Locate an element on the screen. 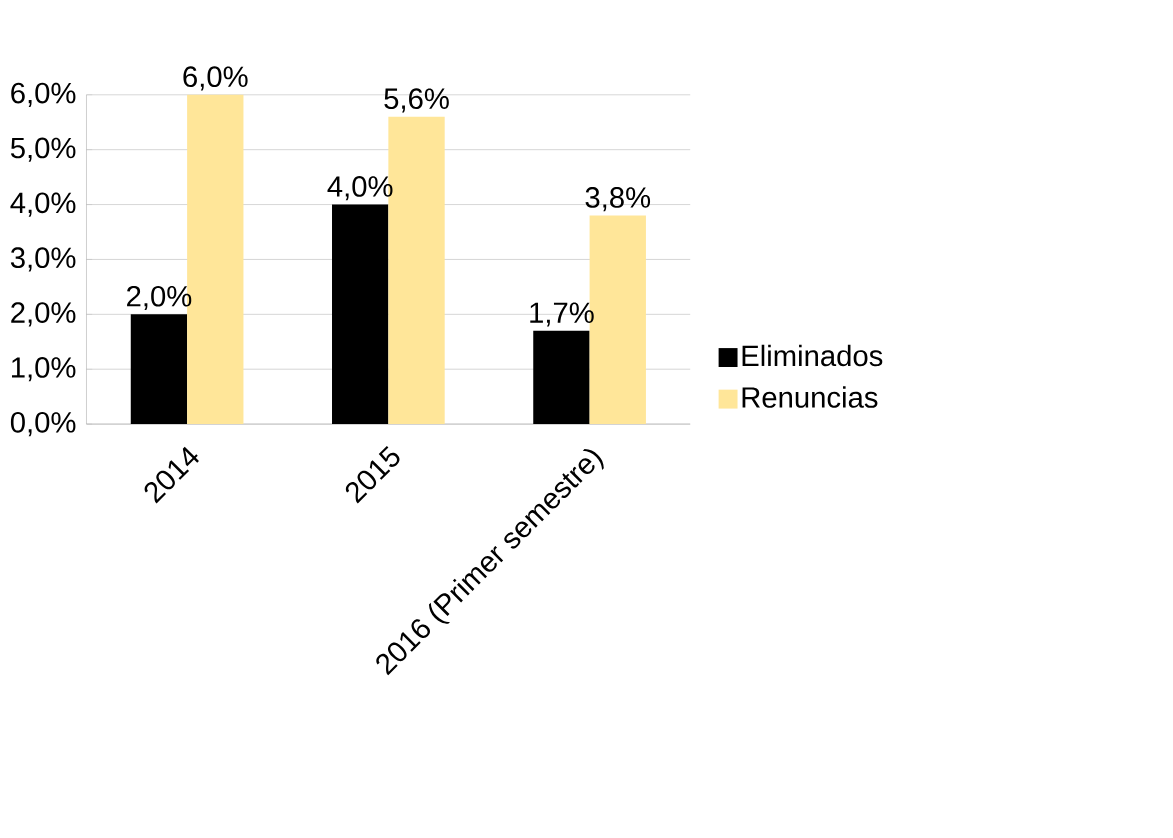 The height and width of the screenshot is (838, 1173). legend-label: Renuncias is located at coordinates (810, 397).